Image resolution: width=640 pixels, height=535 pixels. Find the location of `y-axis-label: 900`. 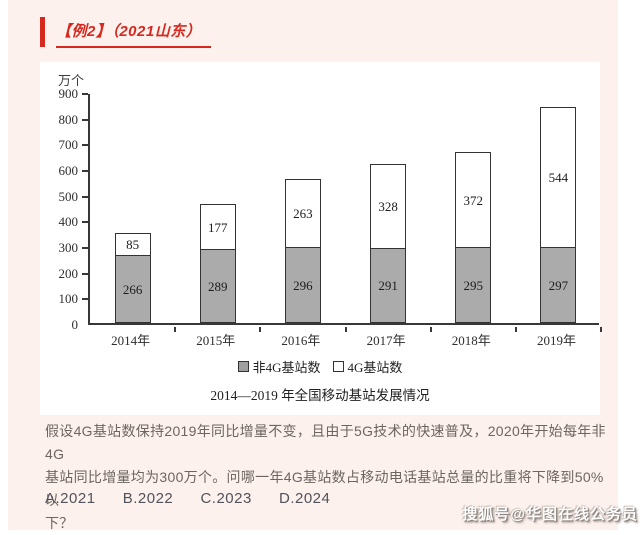

y-axis-label: 900 is located at coordinates (68, 93).